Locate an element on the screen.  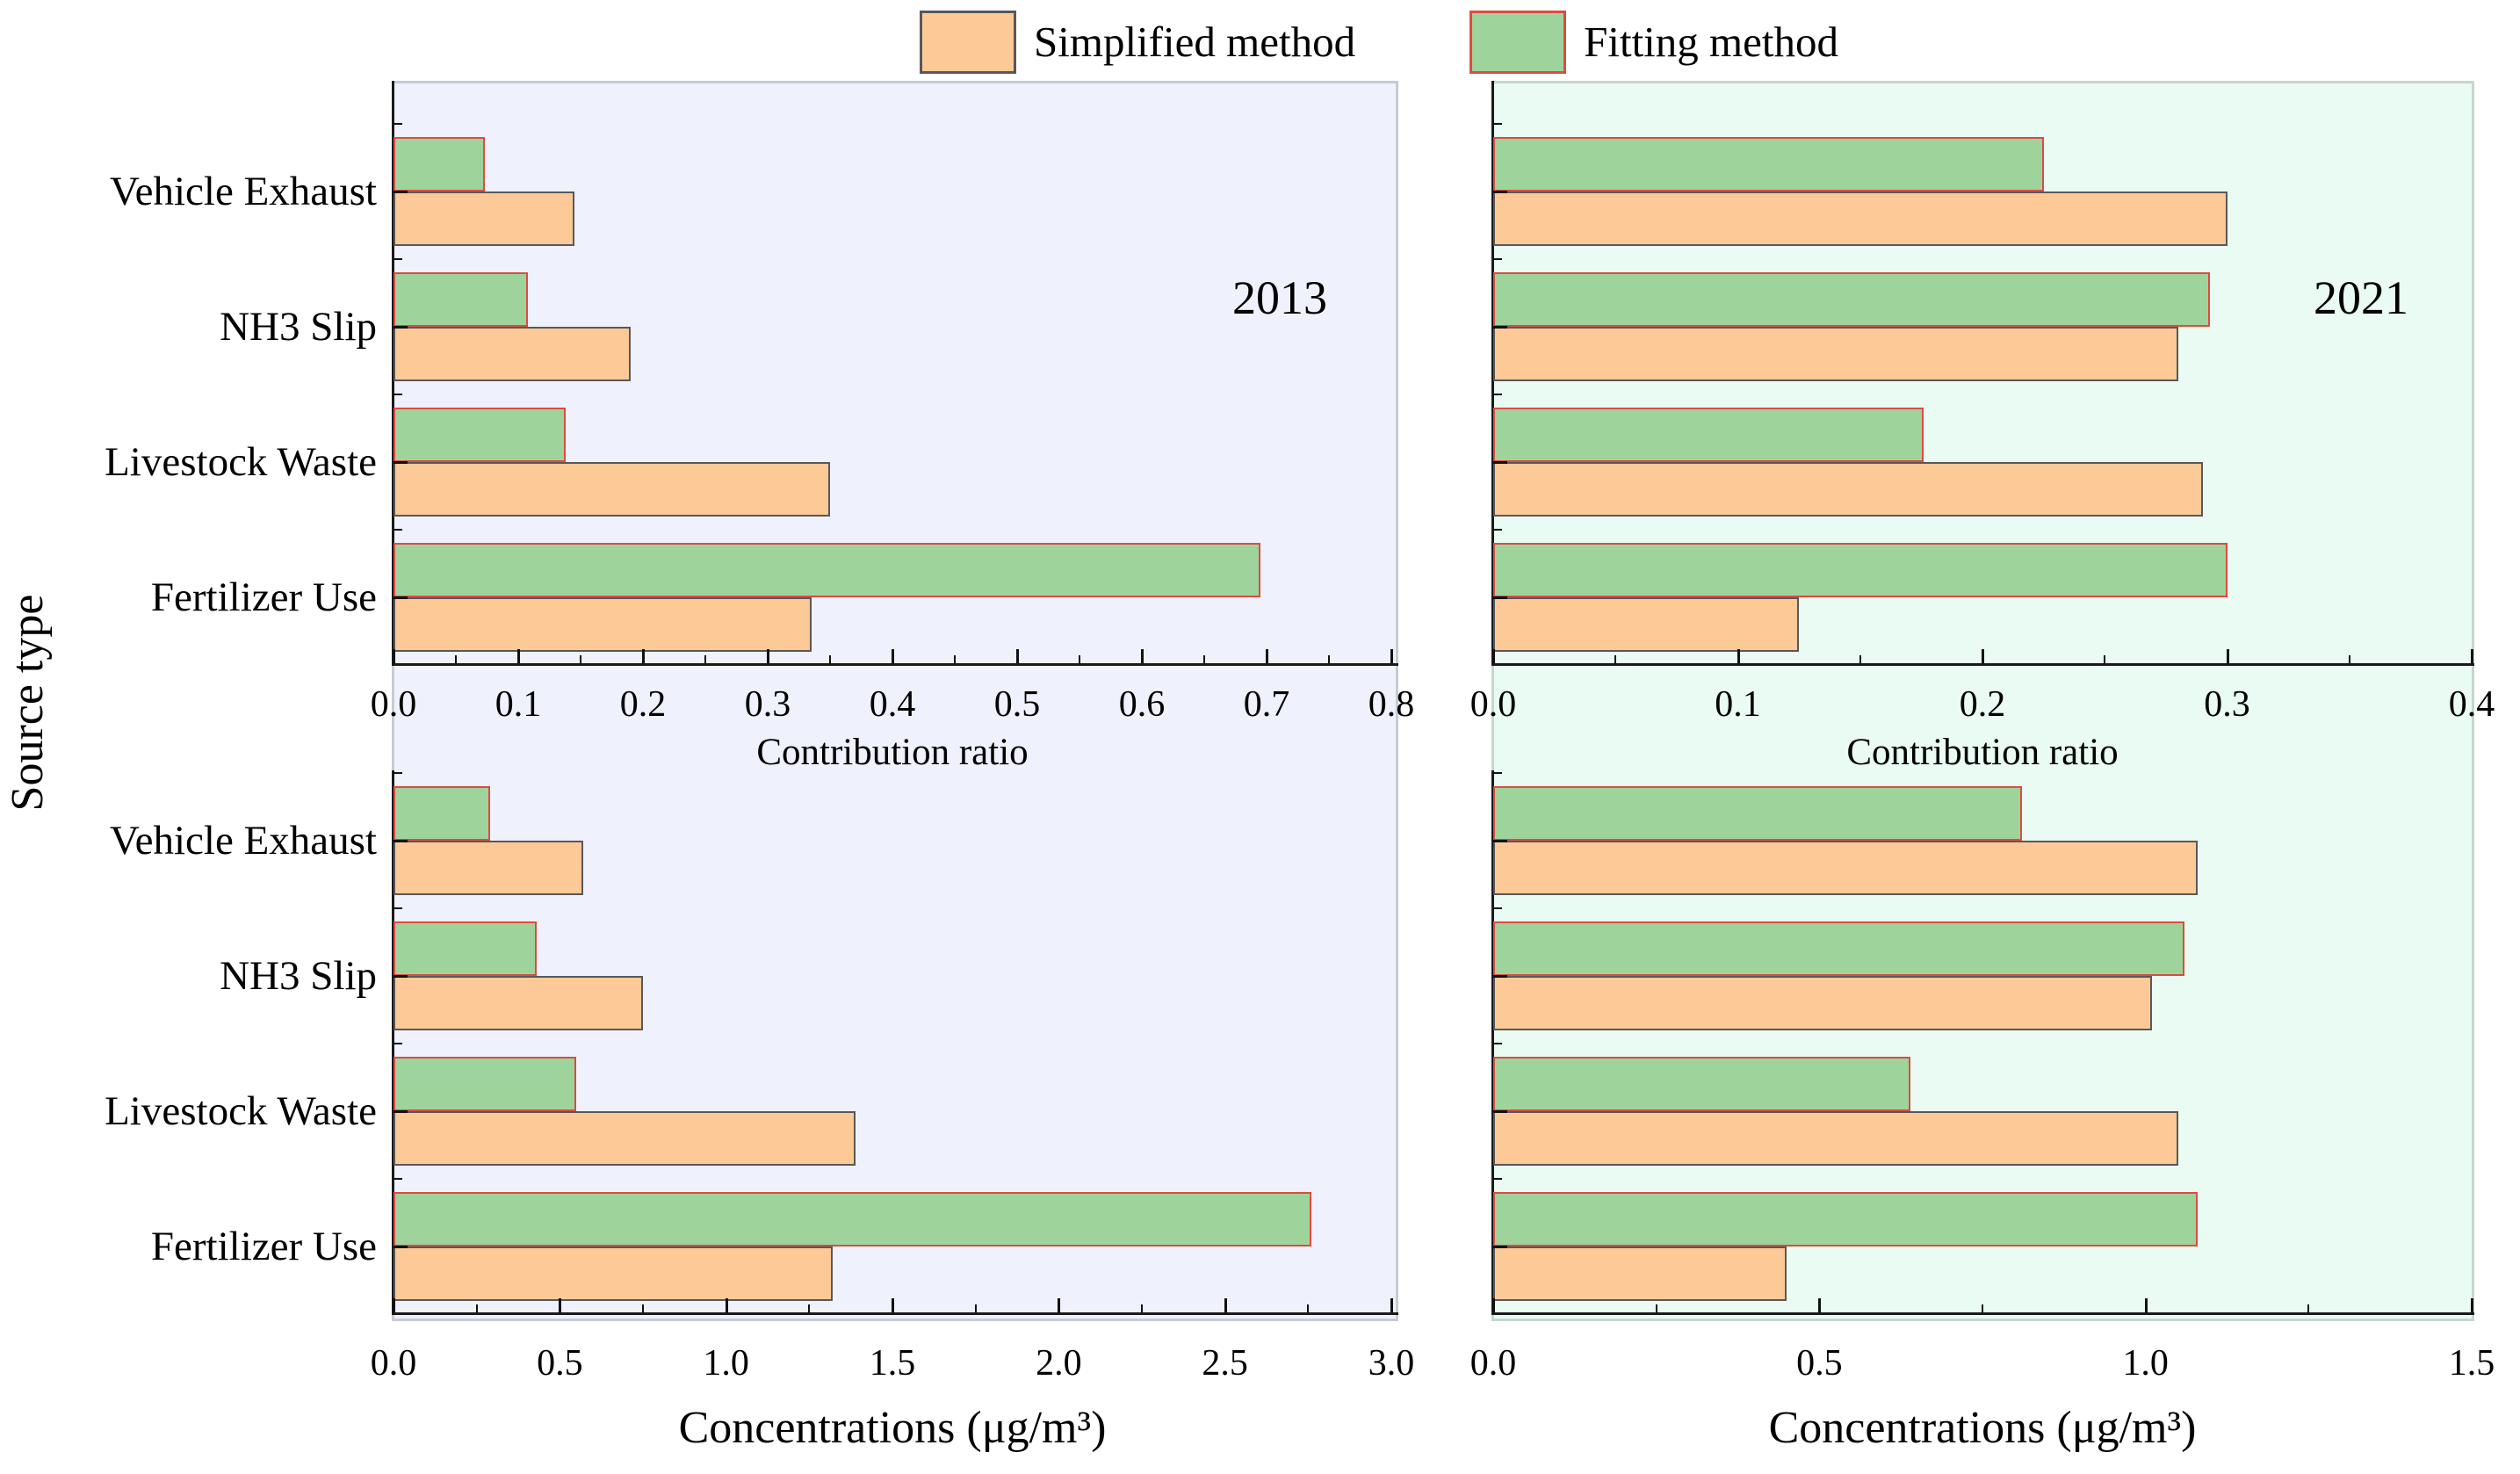
x-tick-label: 0.3 is located at coordinates (767, 704).